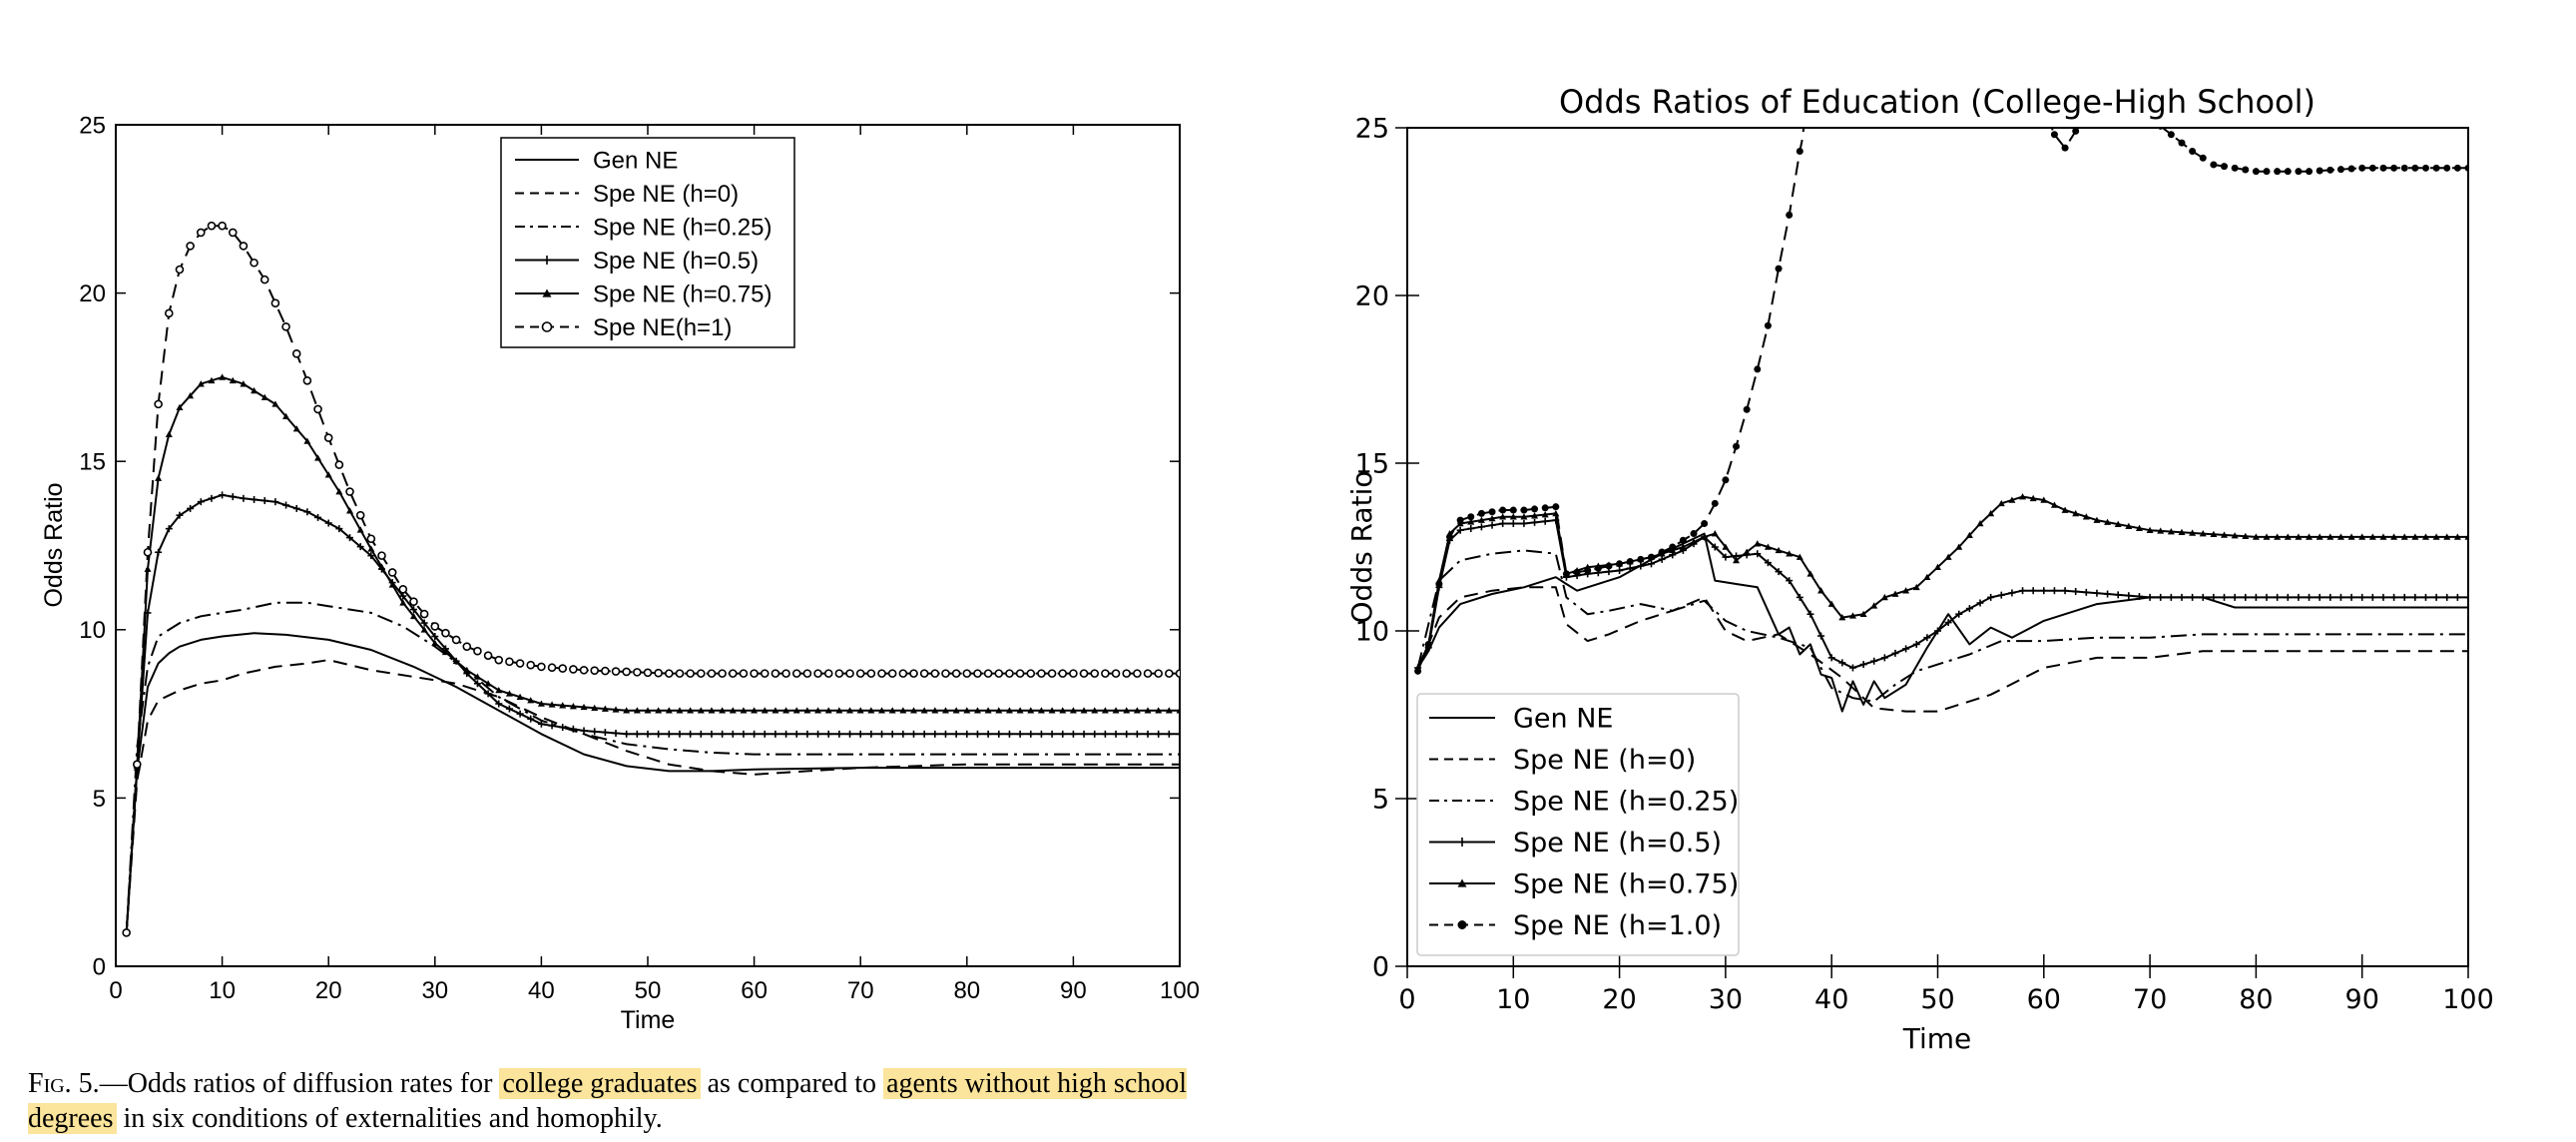 This screenshot has height=1142, width=2576. What do you see at coordinates (1831, 999) in the screenshot?
I see `x-tick-label: 40` at bounding box center [1831, 999].